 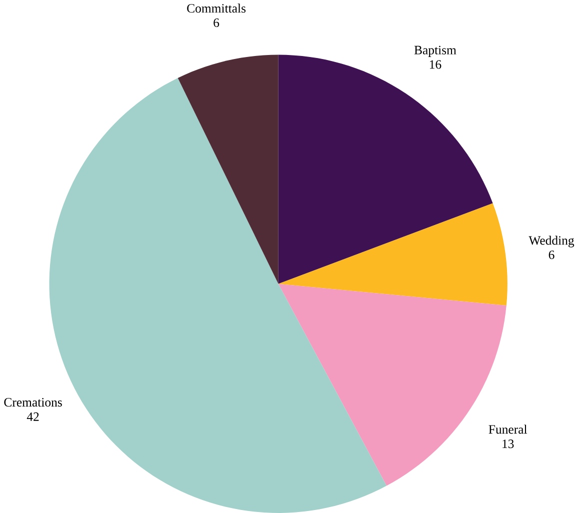 What do you see at coordinates (436, 64) in the screenshot?
I see `data-label: 16` at bounding box center [436, 64].